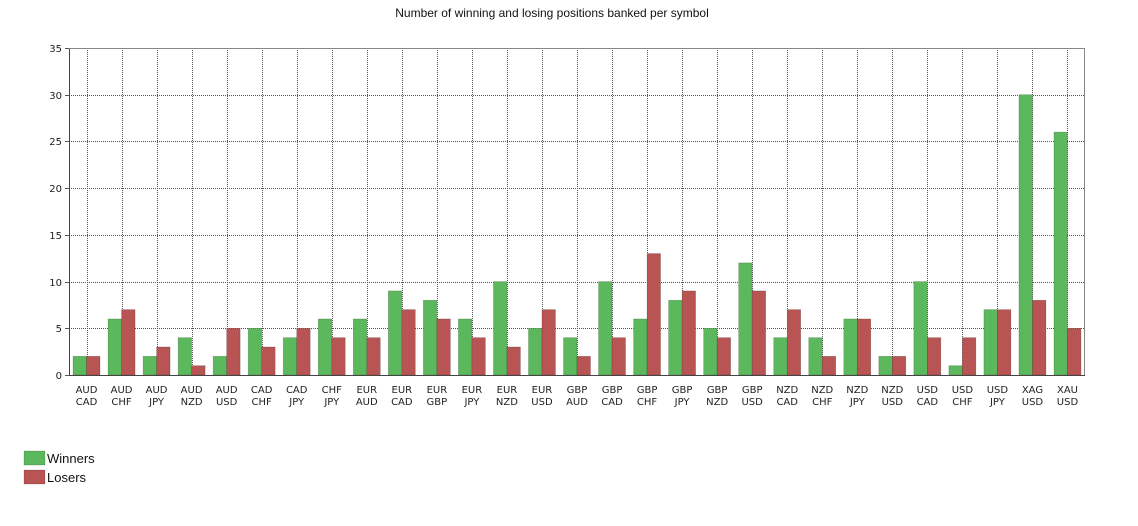  Describe the element at coordinates (437, 396) in the screenshot. I see `x-category-label: EUR GBP` at that location.